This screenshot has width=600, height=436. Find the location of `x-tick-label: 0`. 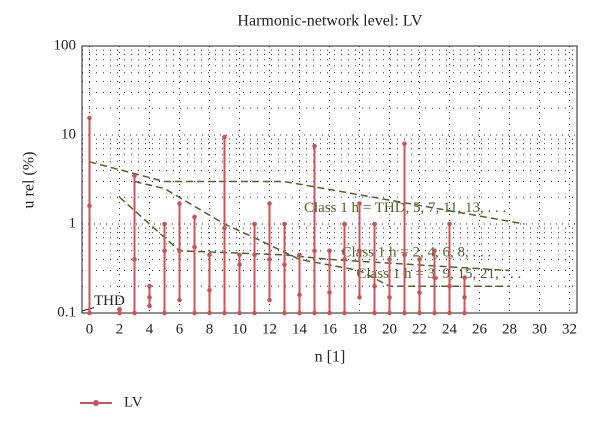

x-tick-label: 0 is located at coordinates (90, 329).